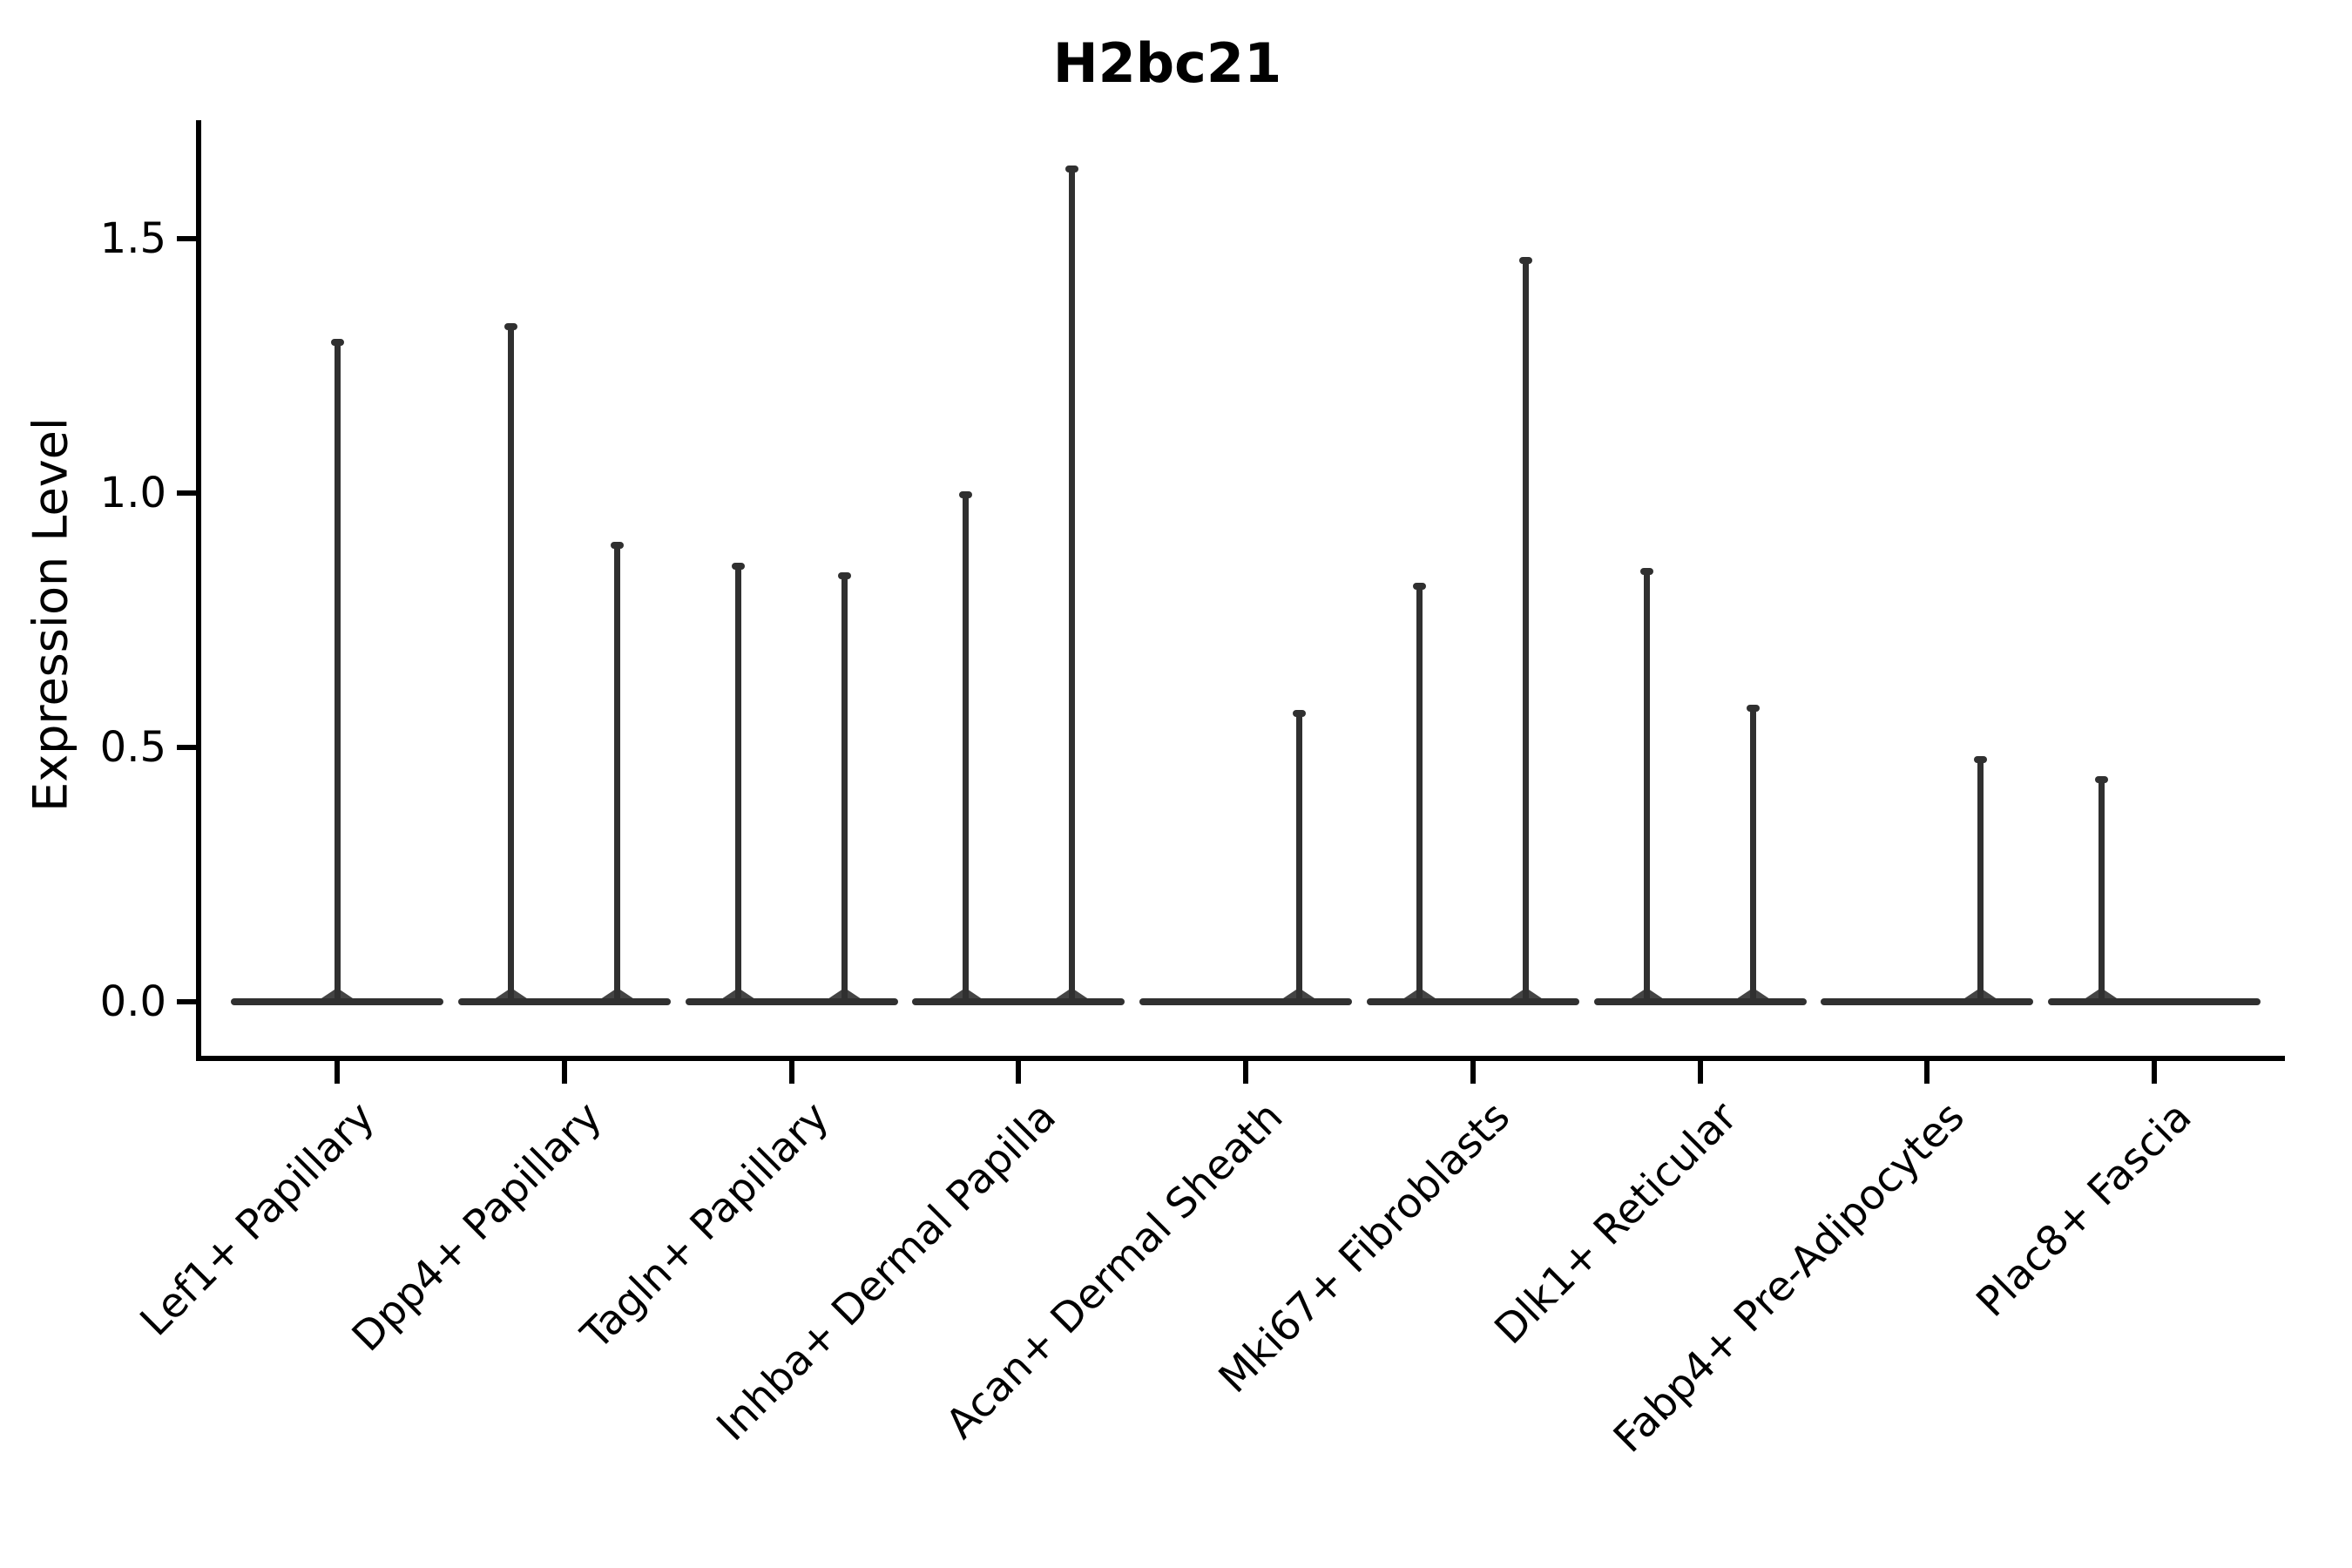  Describe the element at coordinates (1167, 63) in the screenshot. I see `chart-title: H2bc21` at that location.